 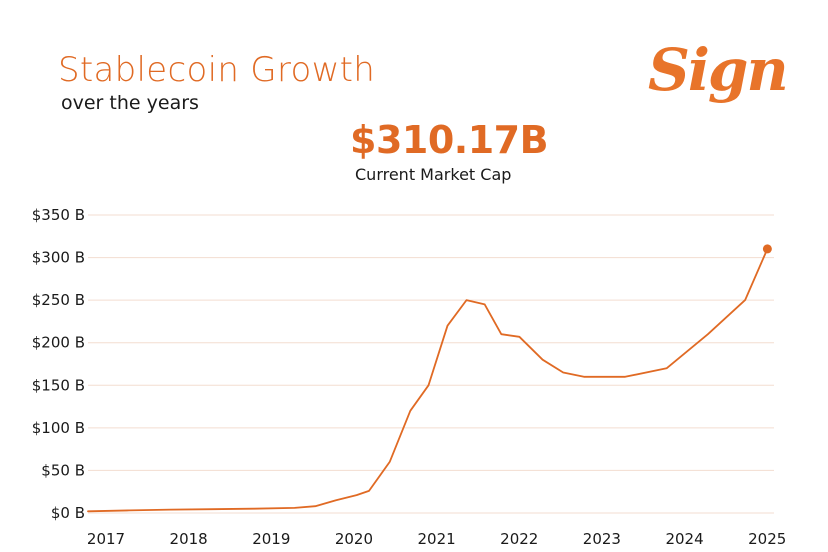 I want to click on x-tick-label: 2019, so click(x=271, y=539).